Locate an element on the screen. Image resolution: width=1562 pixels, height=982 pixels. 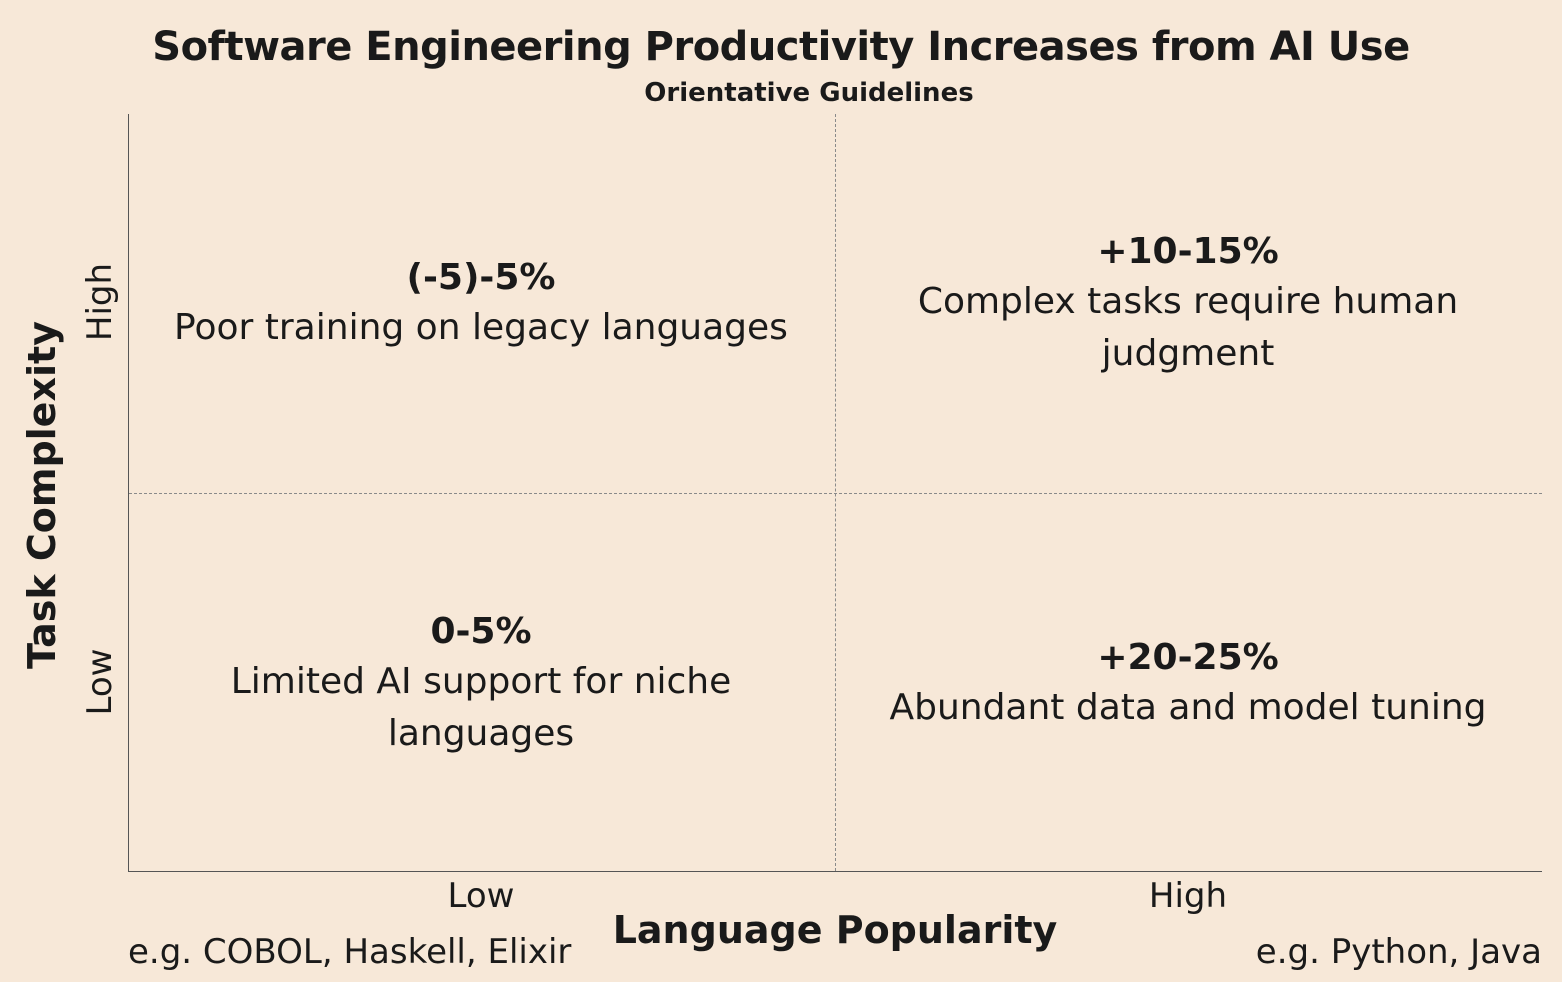
x-axis-high-example: e.g. Python, Java is located at coordinates (1398, 952).